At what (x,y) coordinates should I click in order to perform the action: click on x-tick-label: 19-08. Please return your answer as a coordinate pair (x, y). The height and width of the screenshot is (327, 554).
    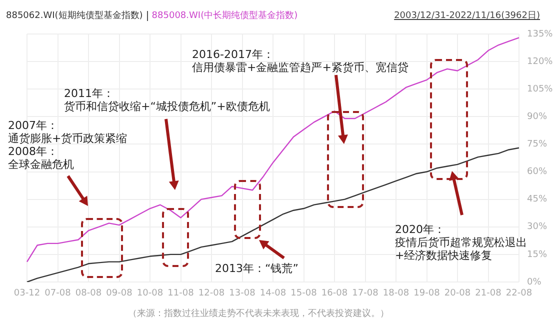
    Looking at the image, I should click on (427, 293).